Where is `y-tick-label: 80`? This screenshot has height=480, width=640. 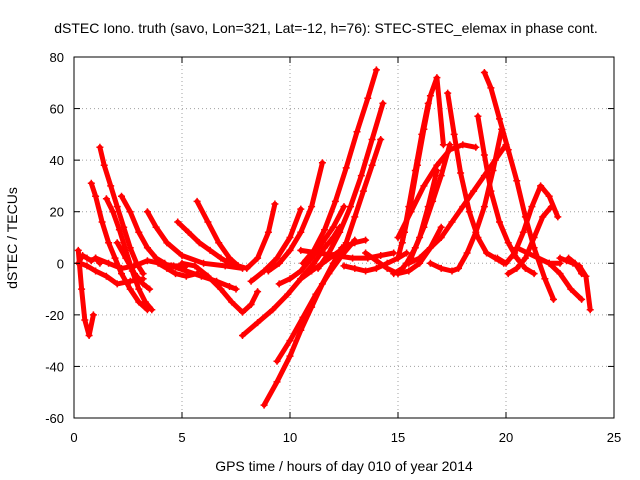
y-tick-label: 80 is located at coordinates (57, 57).